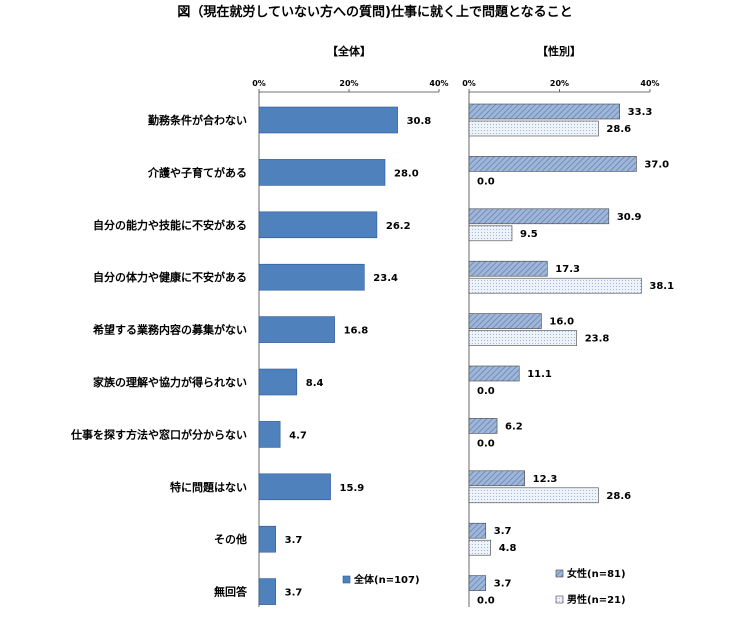  I want to click on value-label-male: 9.5, so click(529, 234).